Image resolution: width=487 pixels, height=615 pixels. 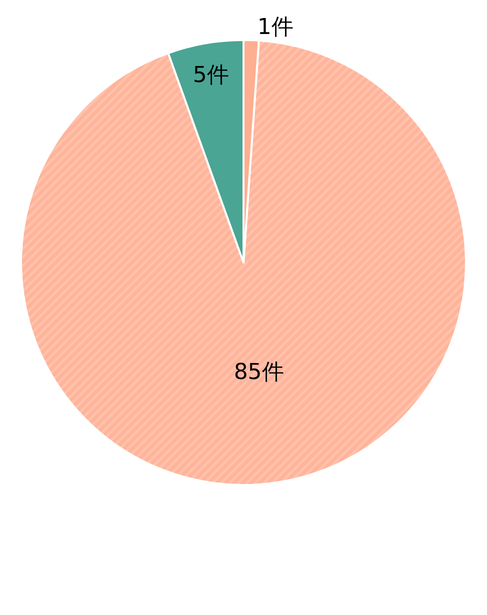 What do you see at coordinates (275, 27) in the screenshot?
I see `data-label: 1件` at bounding box center [275, 27].